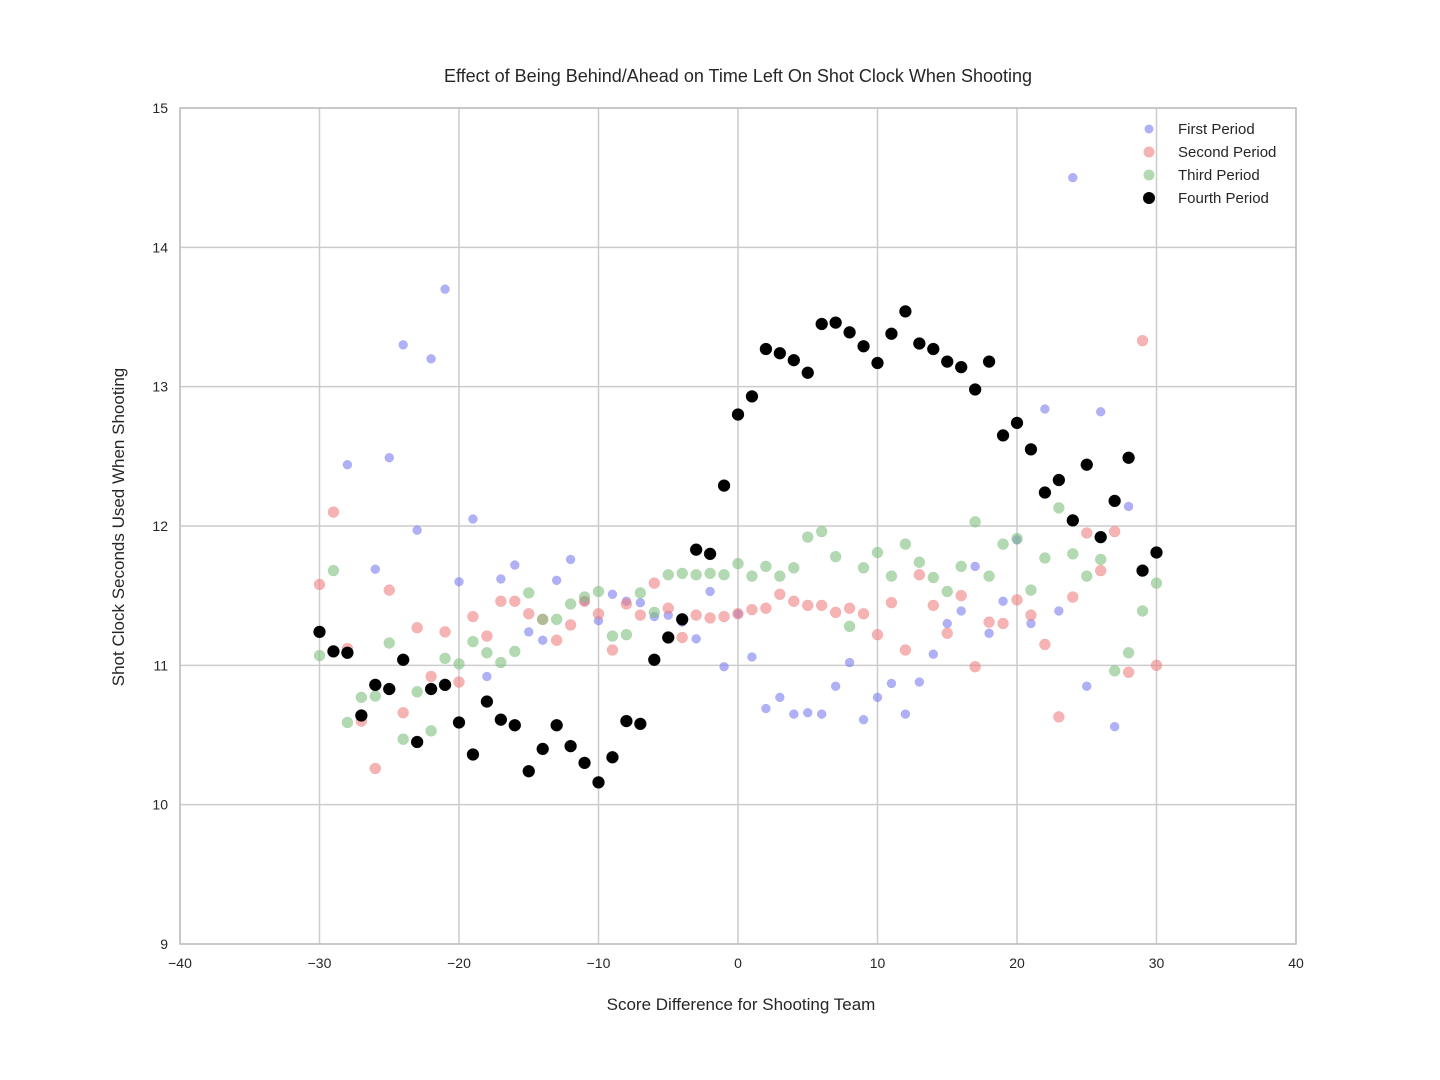  What do you see at coordinates (1149, 129) in the screenshot?
I see `legend-marker` at bounding box center [1149, 129].